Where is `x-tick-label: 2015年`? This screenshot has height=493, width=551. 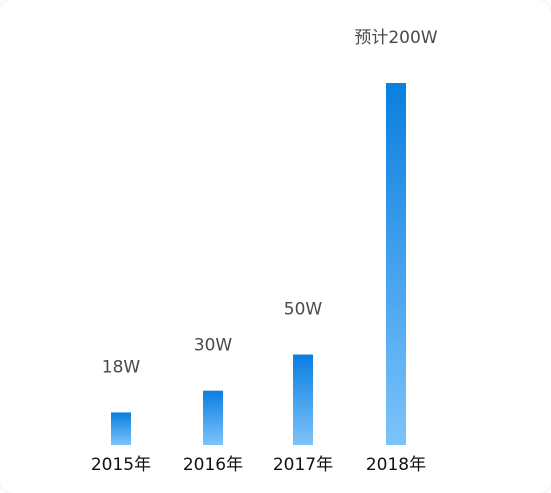
x-tick-label: 2015年 is located at coordinates (121, 465).